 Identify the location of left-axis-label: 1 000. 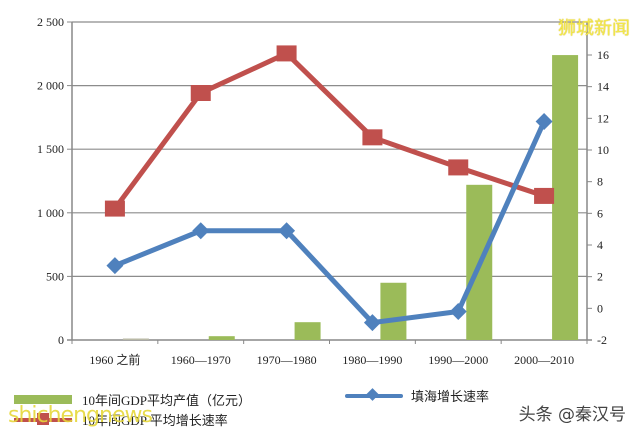
(50, 213).